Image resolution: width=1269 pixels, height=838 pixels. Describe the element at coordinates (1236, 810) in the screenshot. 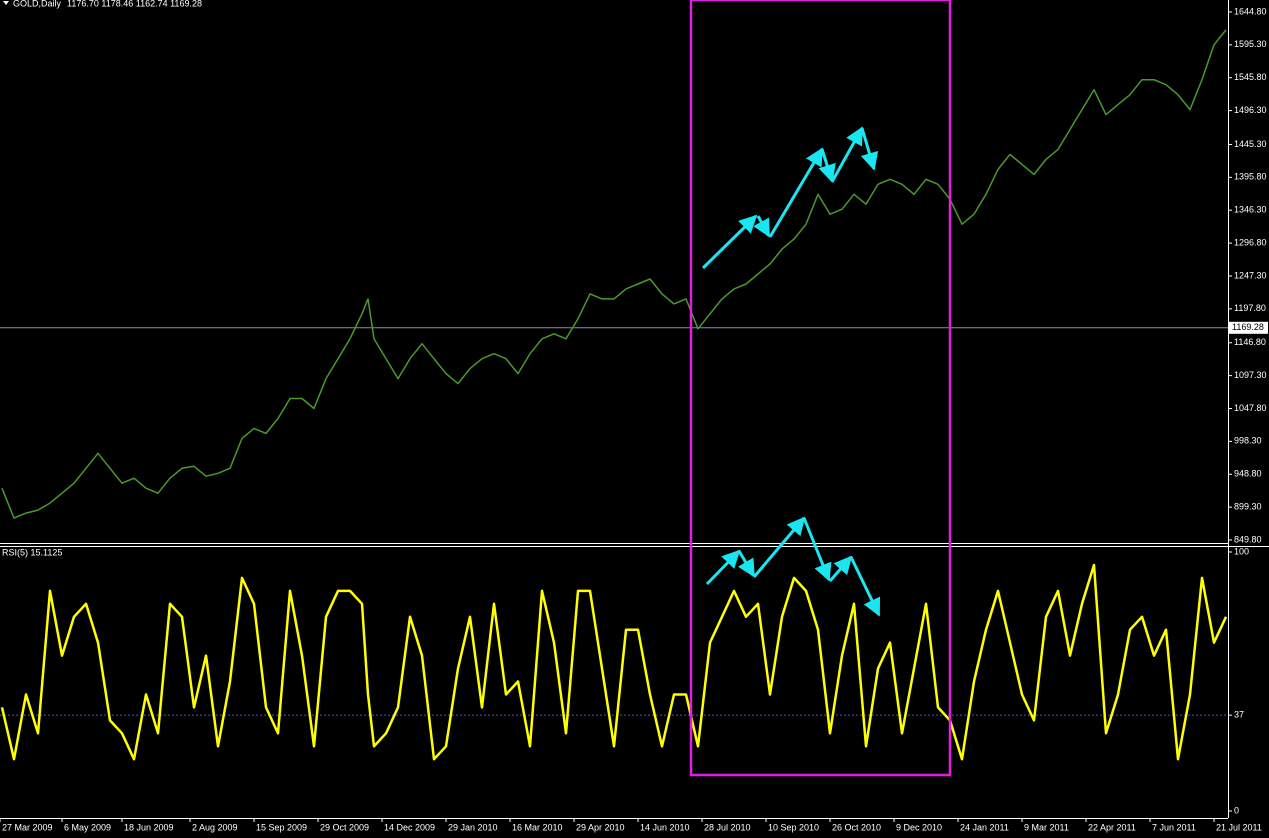

I see `y-tick-label: 0` at that location.